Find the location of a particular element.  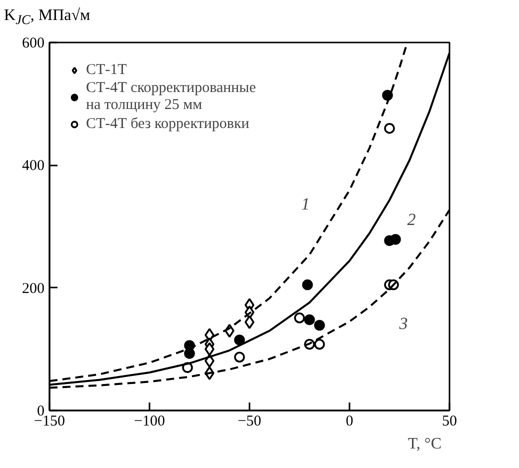

y-tick-label: 0 is located at coordinates (40, 412).